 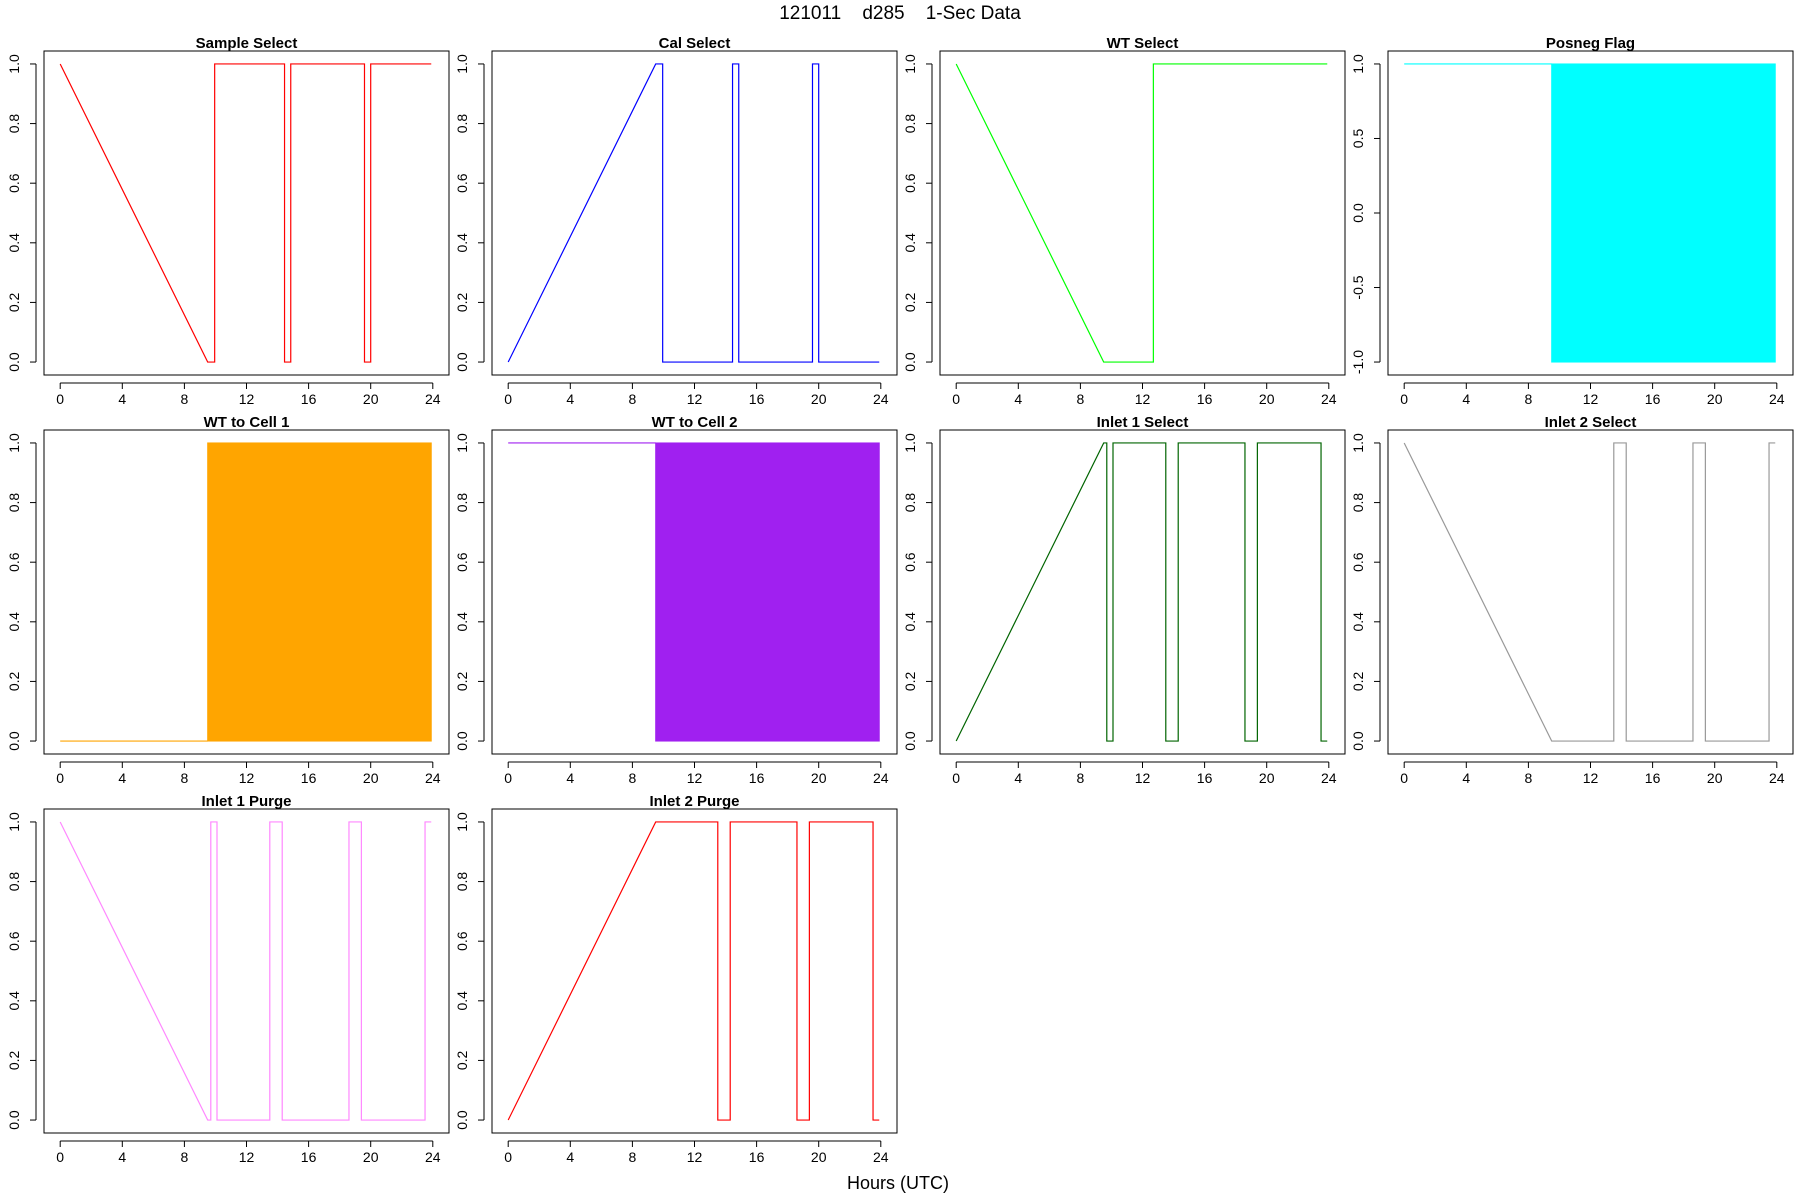 What do you see at coordinates (695, 422) in the screenshot?
I see `panel-title: WT to Cell 2` at bounding box center [695, 422].